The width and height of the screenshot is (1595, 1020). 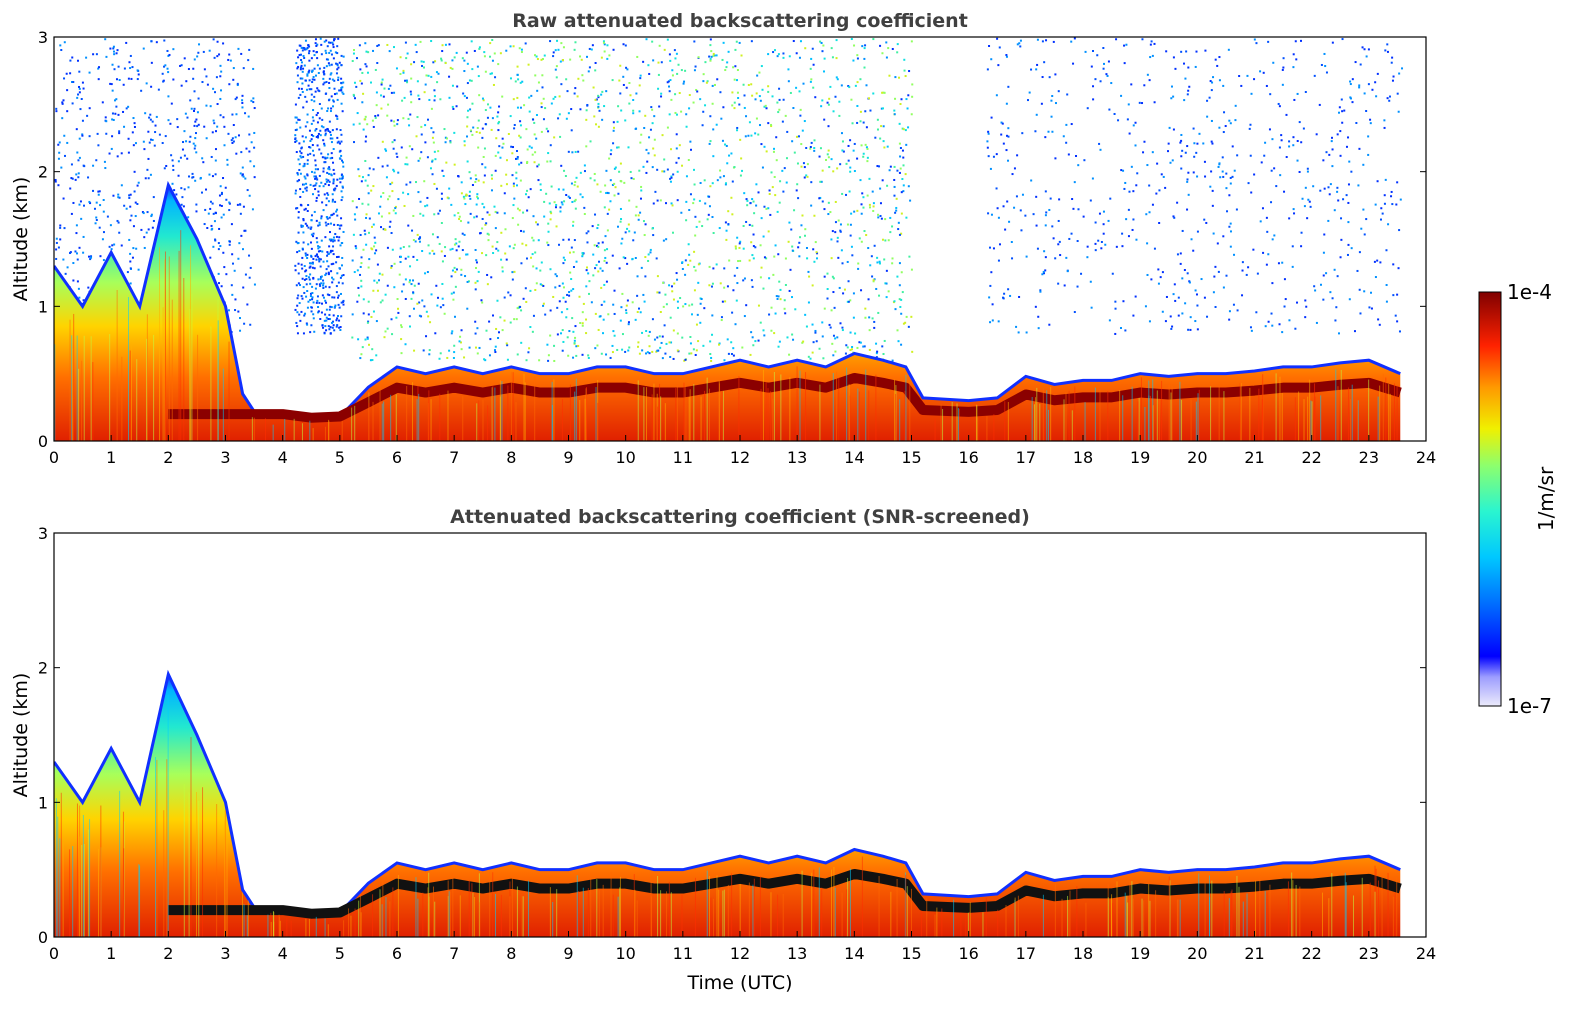 I want to click on x-tick-label: 5, so click(x=340, y=953).